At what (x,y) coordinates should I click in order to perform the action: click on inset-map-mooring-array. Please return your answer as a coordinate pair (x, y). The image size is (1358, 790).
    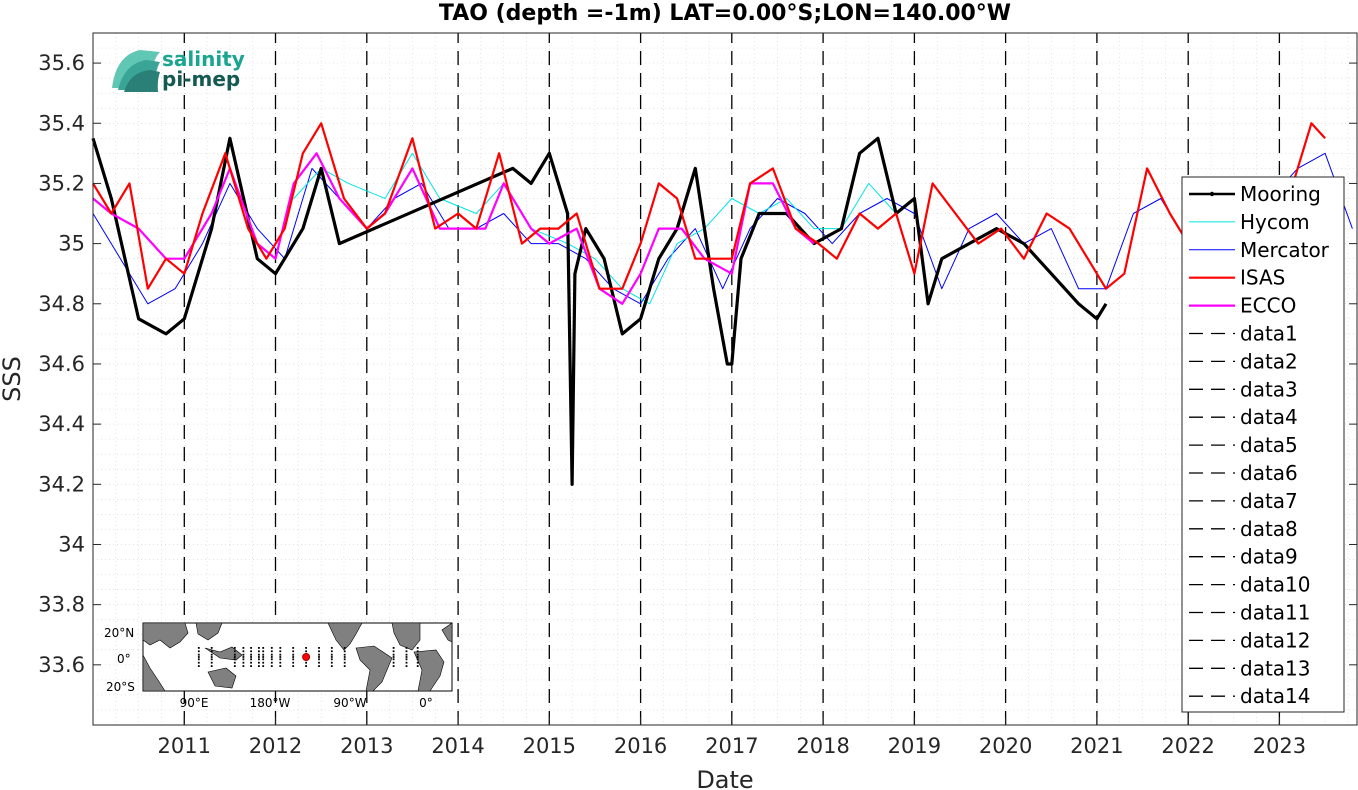
    Looking at the image, I should click on (308, 657).